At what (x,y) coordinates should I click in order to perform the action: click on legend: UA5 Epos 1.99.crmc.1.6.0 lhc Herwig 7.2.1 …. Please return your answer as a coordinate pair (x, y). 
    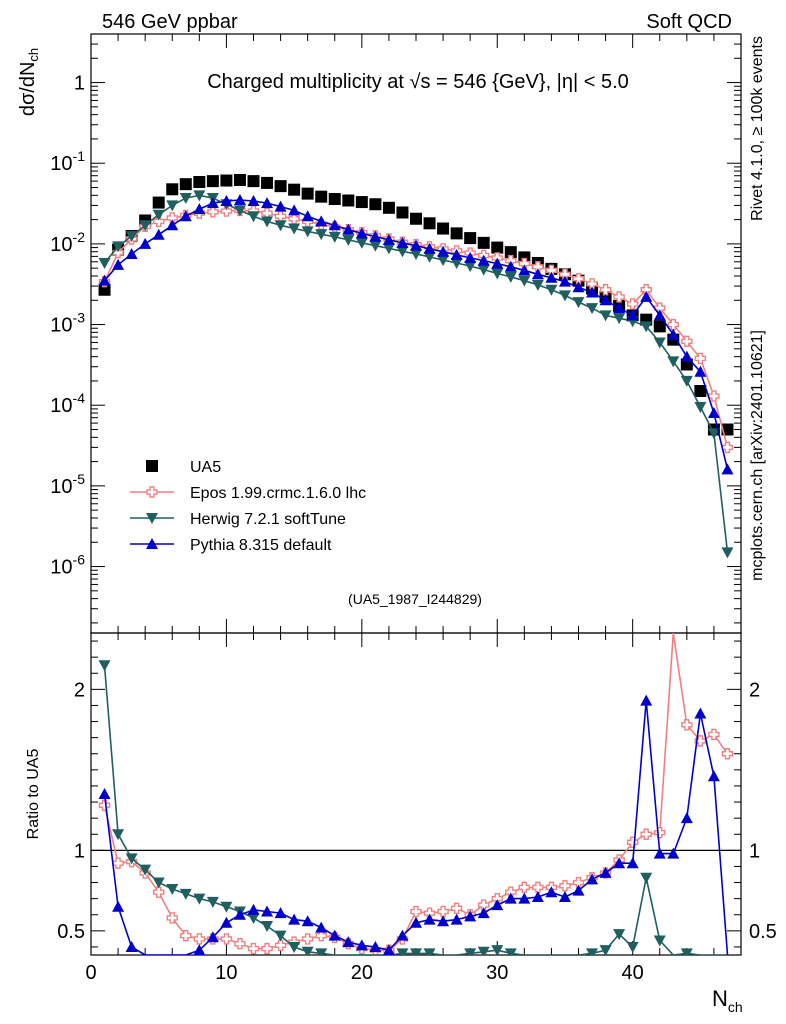
    Looking at the image, I should click on (248, 506).